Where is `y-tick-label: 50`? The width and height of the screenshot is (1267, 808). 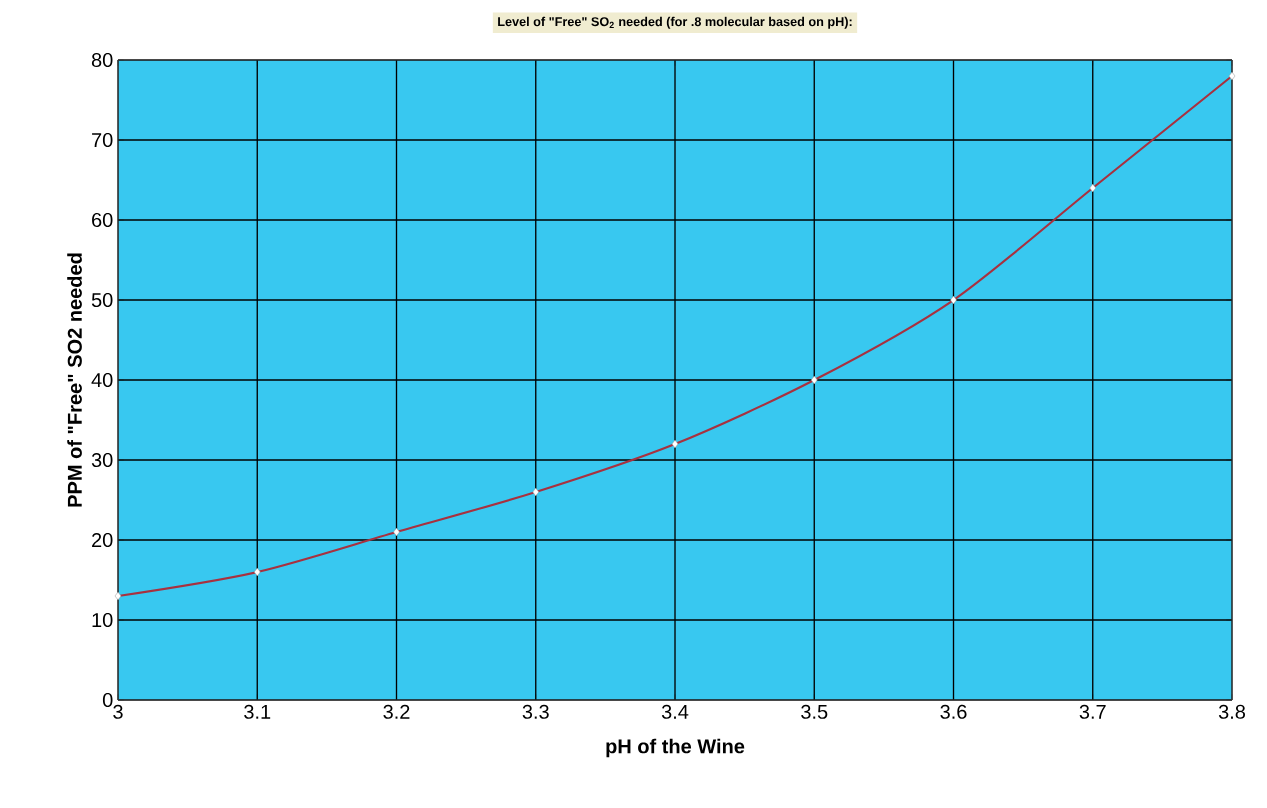
y-tick-label: 50 is located at coordinates (102, 300).